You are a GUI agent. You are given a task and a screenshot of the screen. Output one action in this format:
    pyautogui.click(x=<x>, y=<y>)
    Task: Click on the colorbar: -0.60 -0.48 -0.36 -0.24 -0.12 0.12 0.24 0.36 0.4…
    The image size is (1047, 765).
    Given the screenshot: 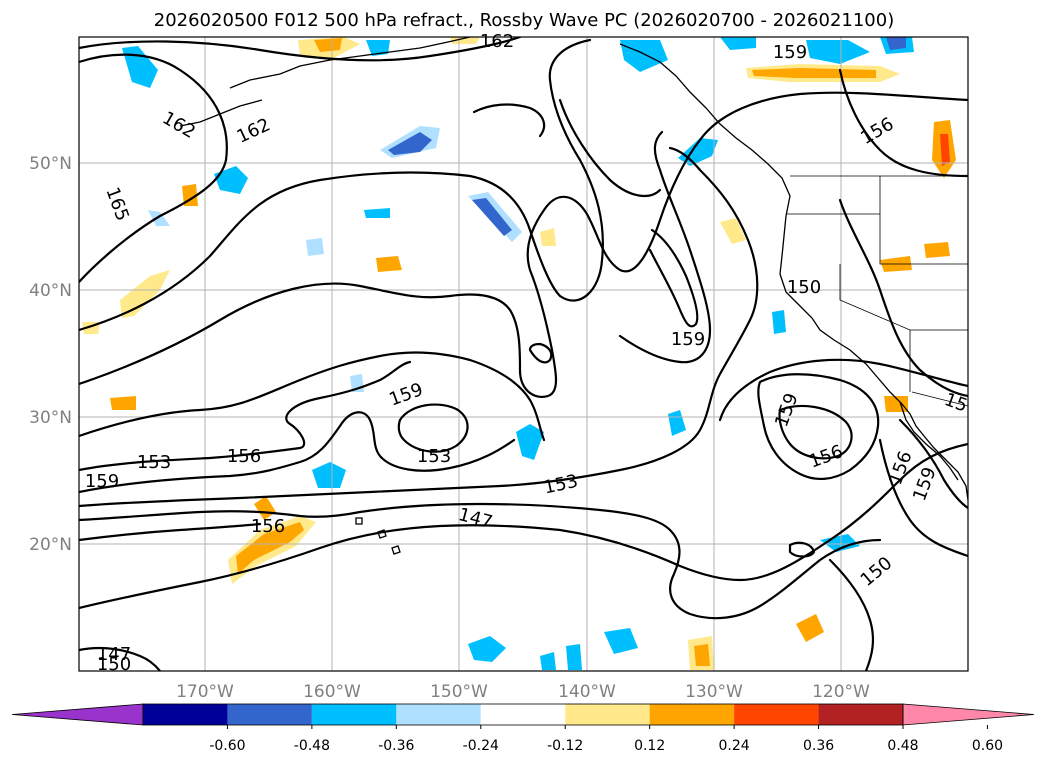 What is the action you would take?
    pyautogui.click(x=523, y=728)
    